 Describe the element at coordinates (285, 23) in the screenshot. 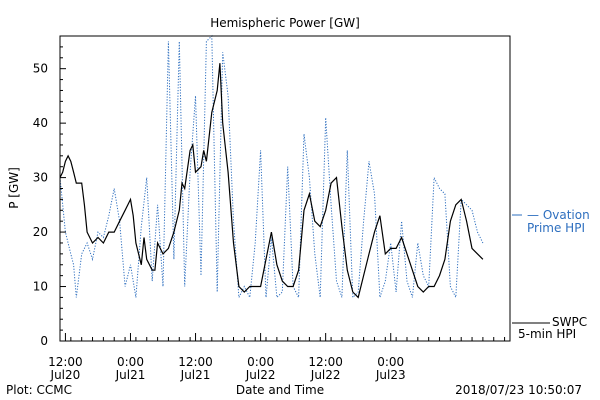

I see `chart-title: Hemispheric Power [GW]` at that location.